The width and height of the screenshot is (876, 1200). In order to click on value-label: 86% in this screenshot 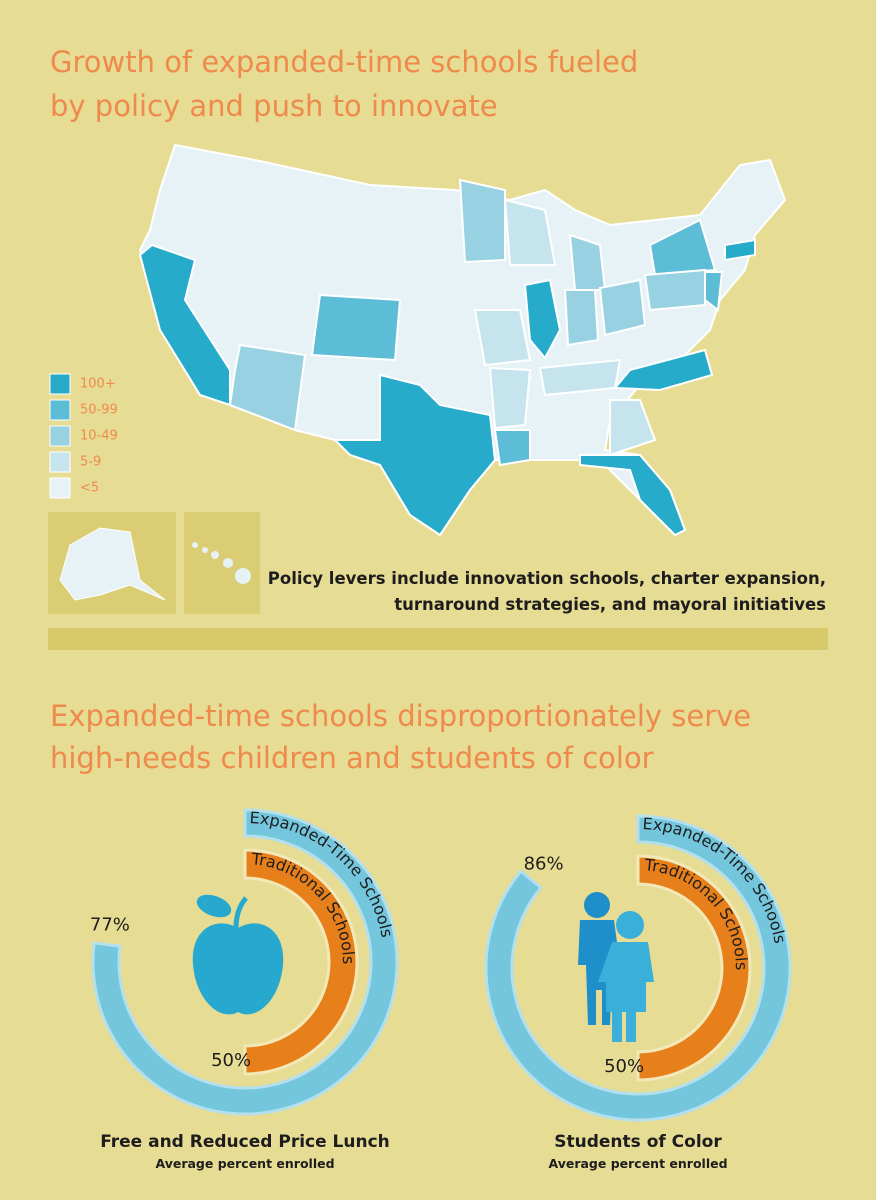, I will do `click(544, 864)`.